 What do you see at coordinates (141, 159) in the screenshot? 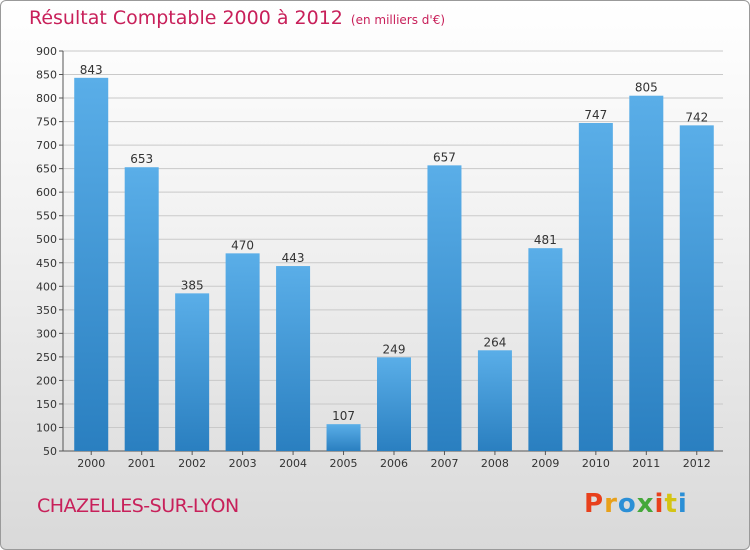
I see `value-label-2001: 653` at bounding box center [141, 159].